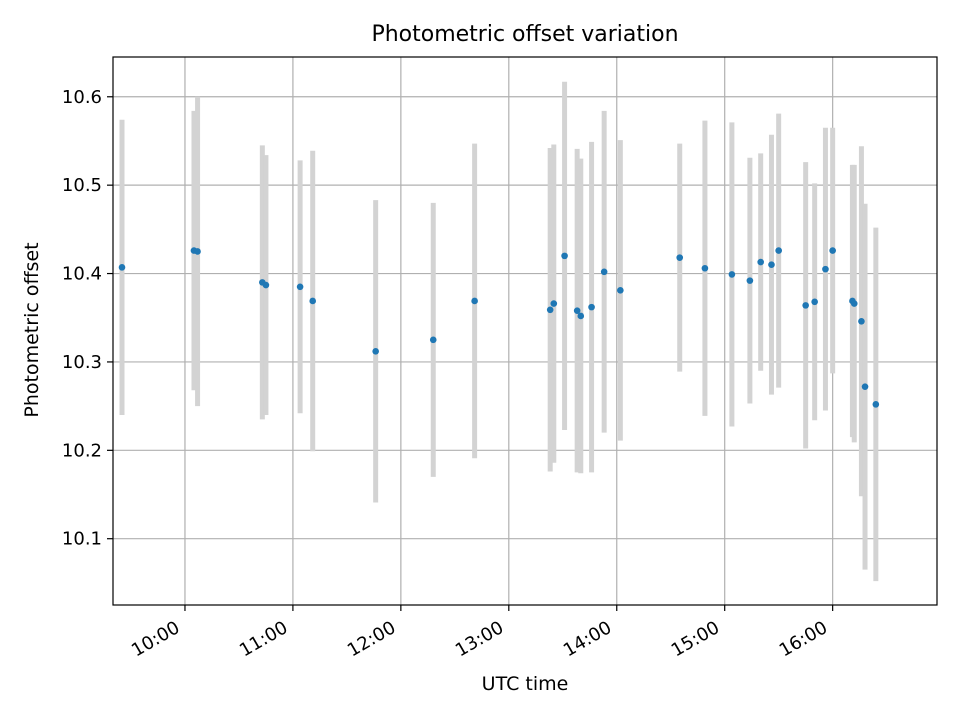 Image resolution: width=960 pixels, height=720 pixels. Describe the element at coordinates (525, 684) in the screenshot. I see `x-axis-label: UTC time` at that location.